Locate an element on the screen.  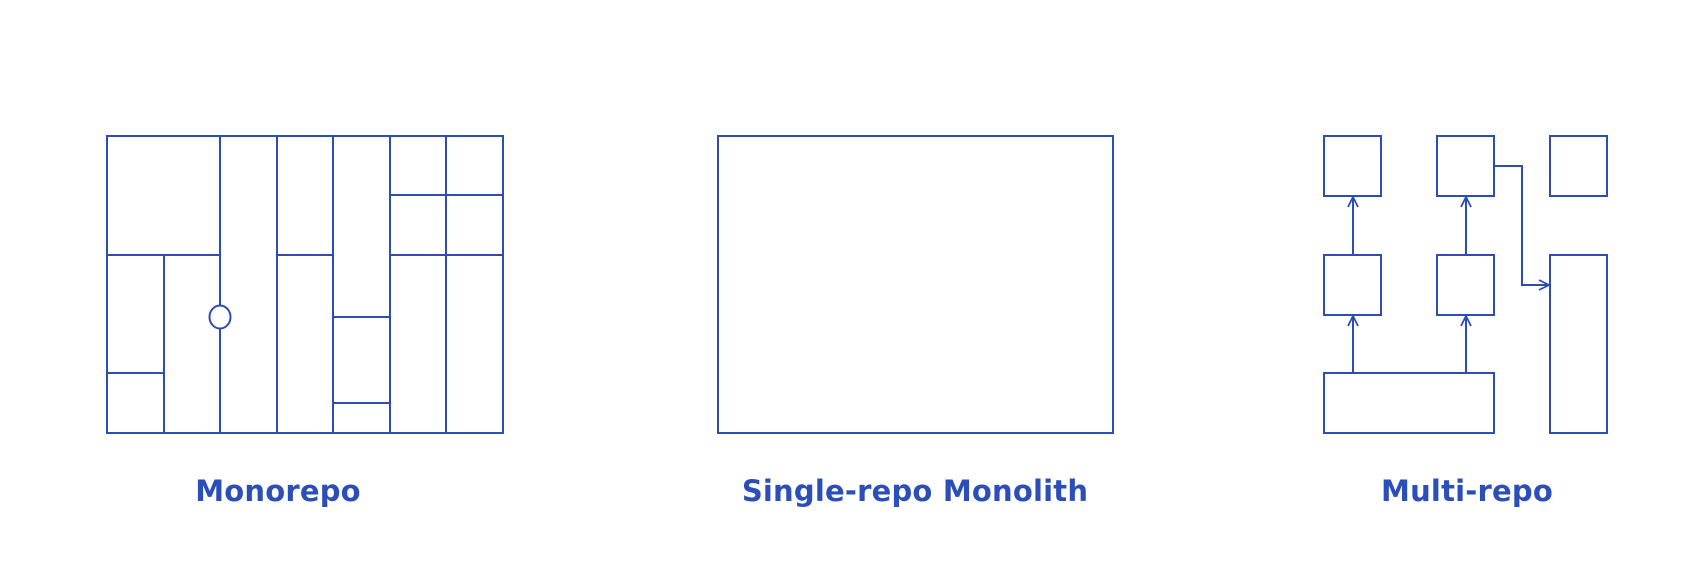
monorepo-connector-node is located at coordinates (220, 317).